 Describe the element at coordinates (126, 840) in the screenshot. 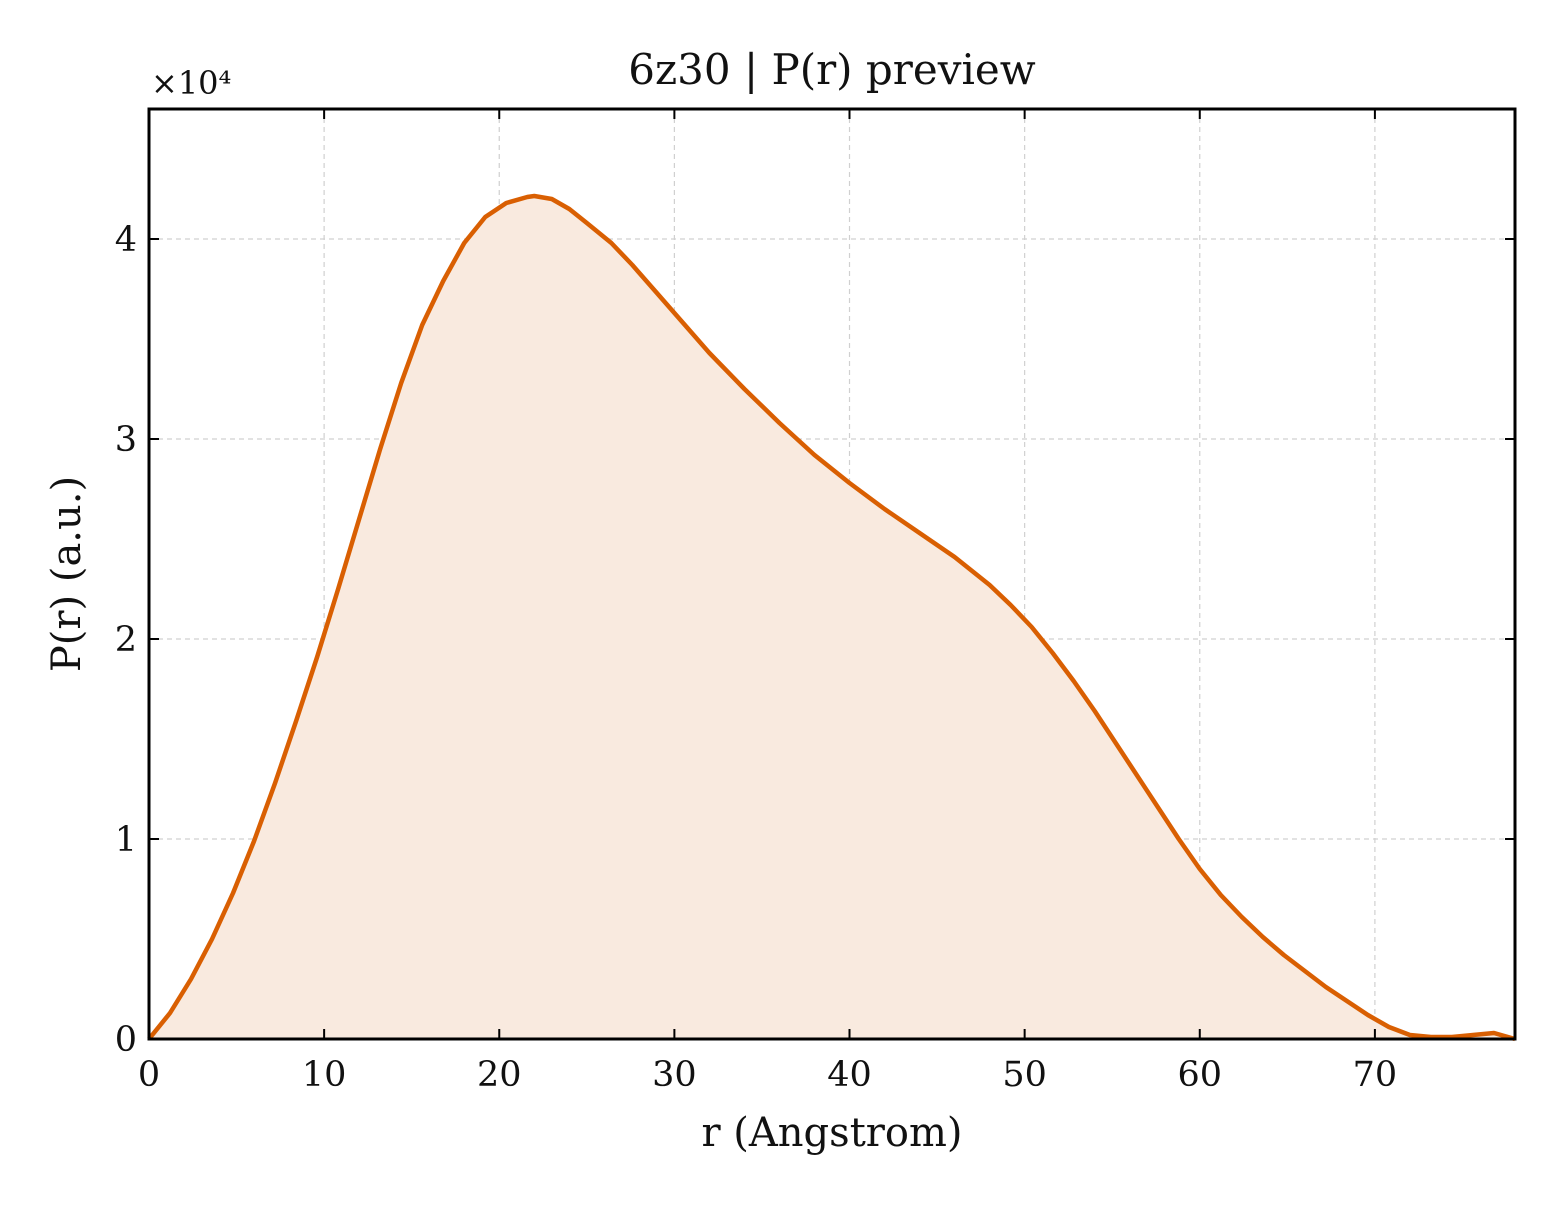

I see `y-tick-label: 1` at that location.